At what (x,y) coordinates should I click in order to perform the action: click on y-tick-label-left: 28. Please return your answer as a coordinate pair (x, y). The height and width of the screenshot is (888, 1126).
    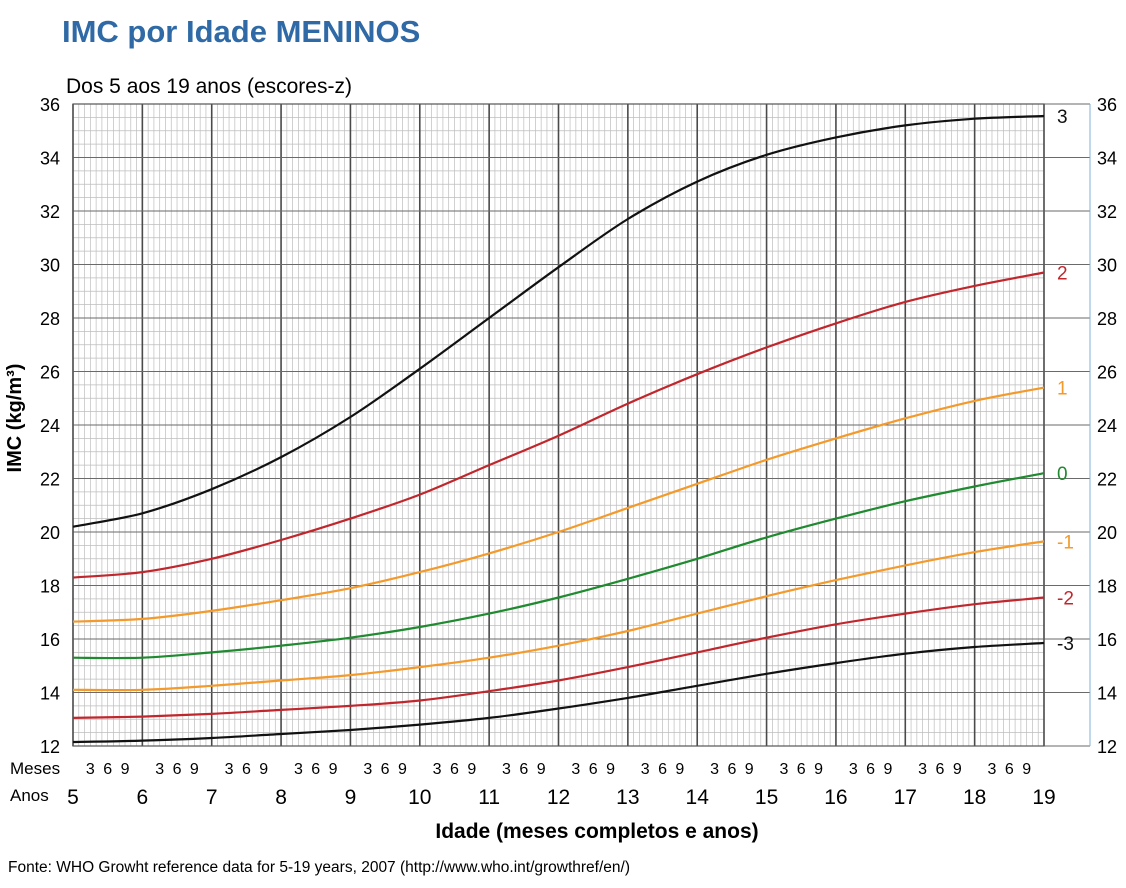
    Looking at the image, I should click on (50, 319).